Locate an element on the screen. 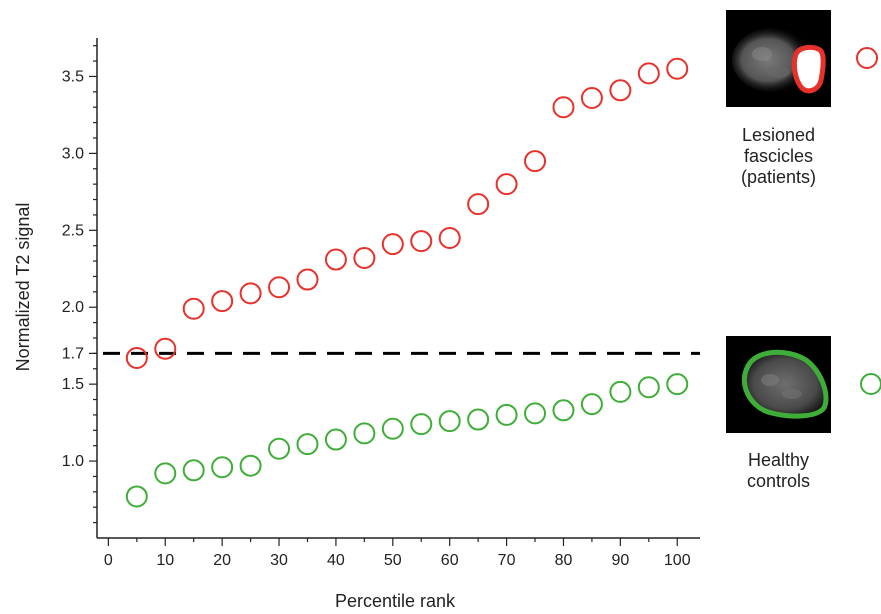 The height and width of the screenshot is (614, 881). legend-marker-healthy is located at coordinates (870, 384).